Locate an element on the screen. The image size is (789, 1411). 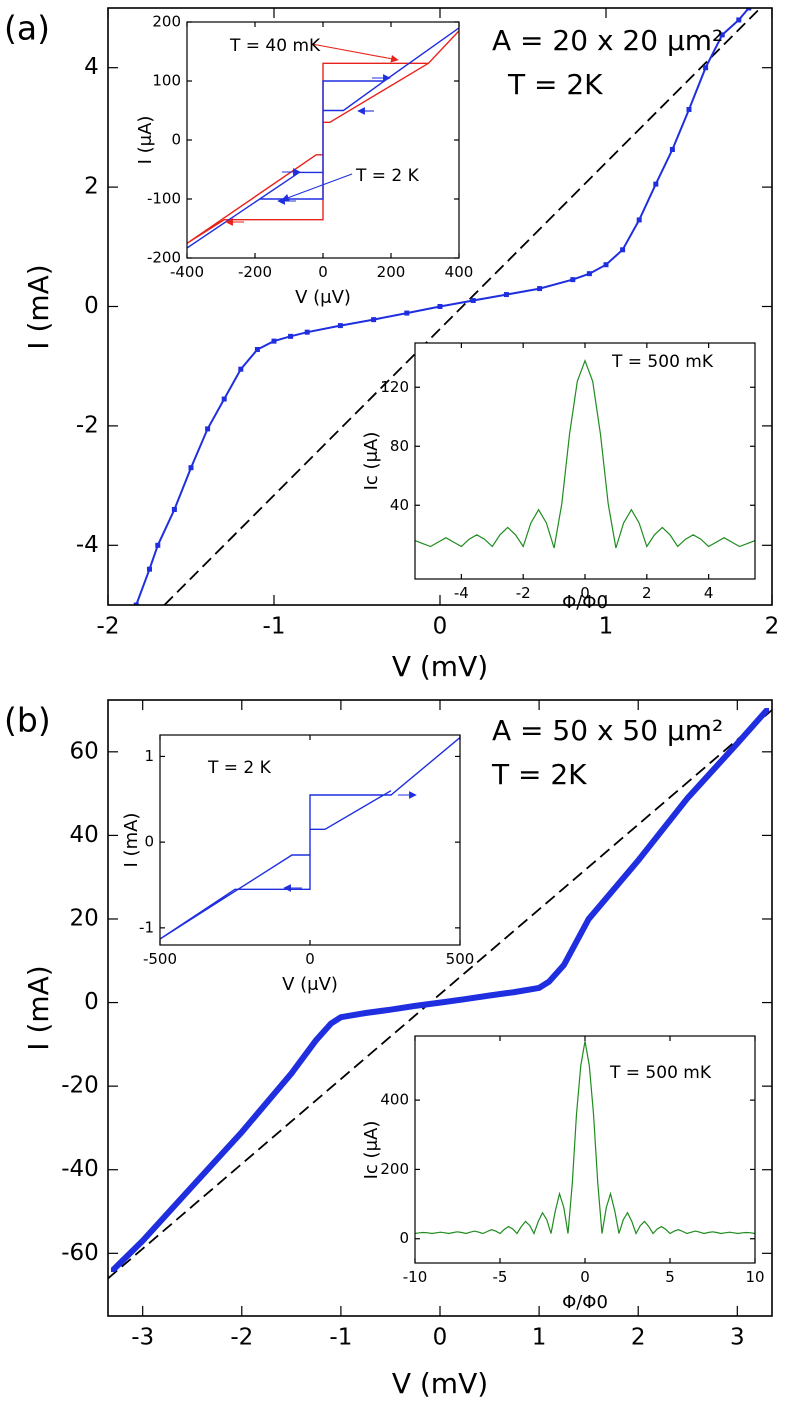
y-tick-label: 1 is located at coordinates (149, 756).